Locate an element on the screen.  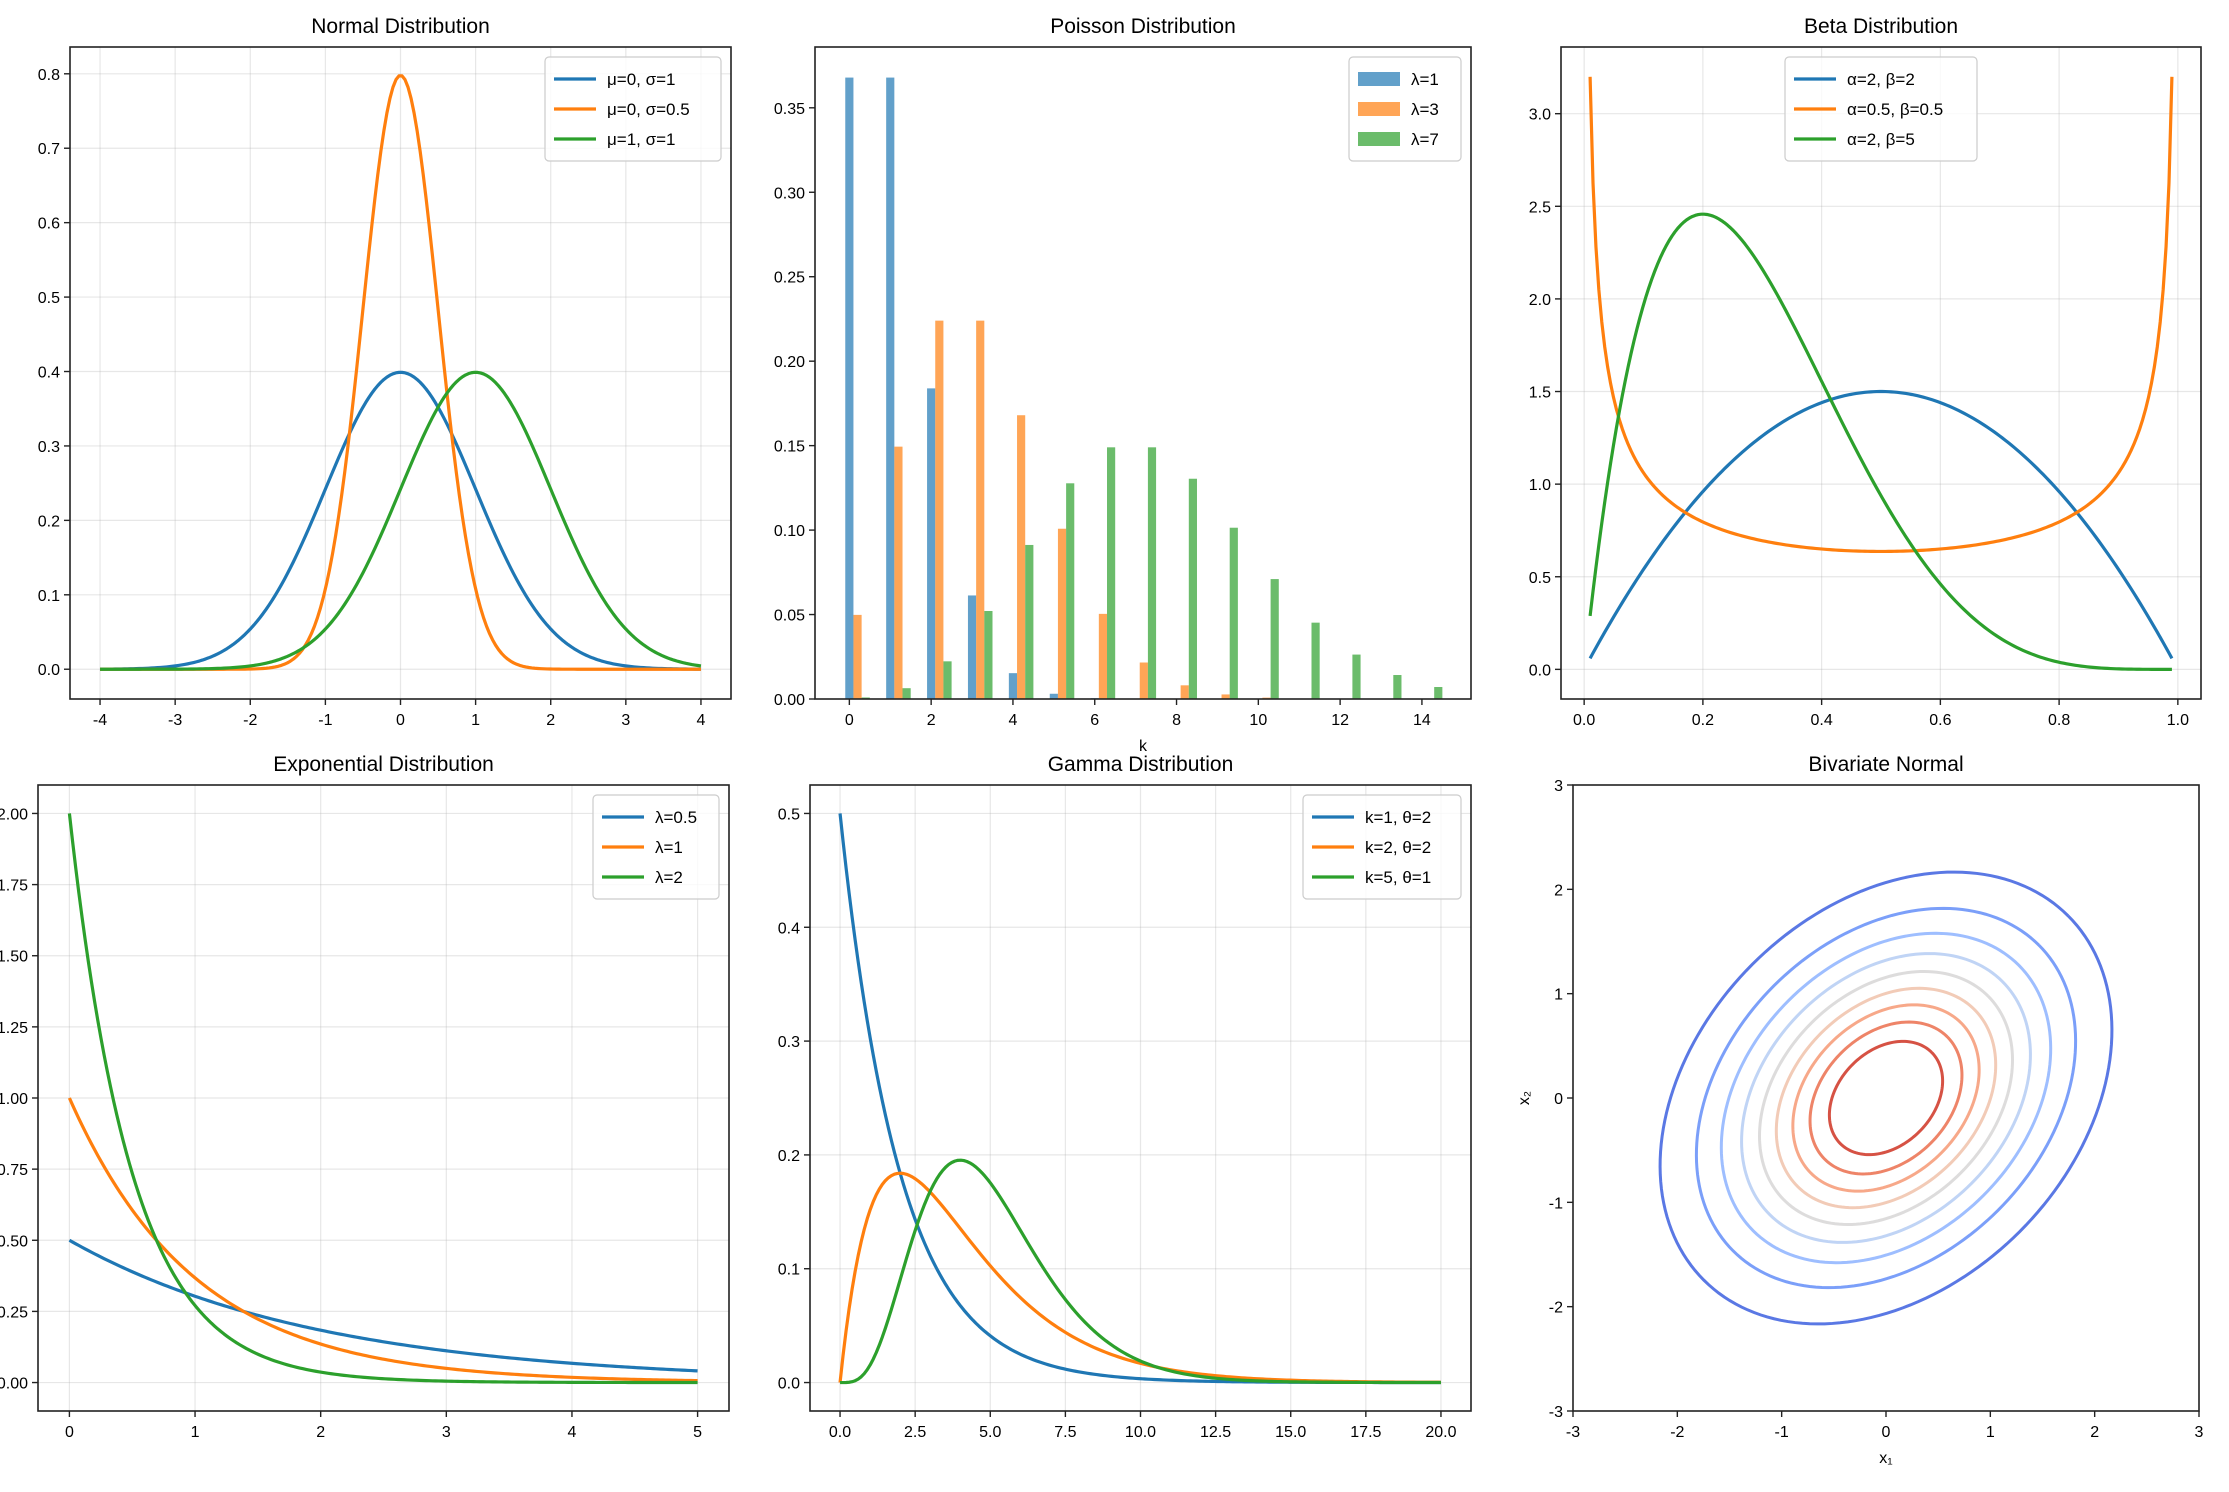
legend-label: λ=7 is located at coordinates (1425, 139).